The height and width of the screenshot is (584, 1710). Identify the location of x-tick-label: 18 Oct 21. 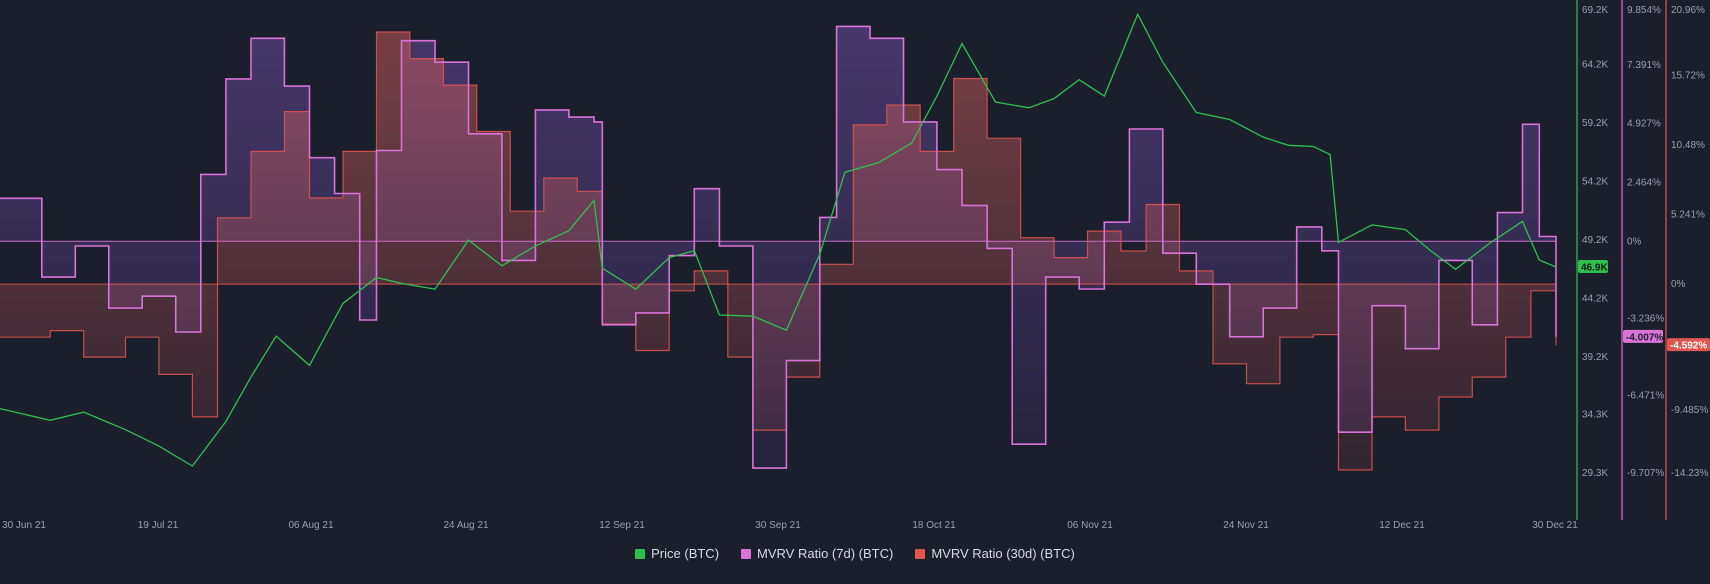
(934, 525).